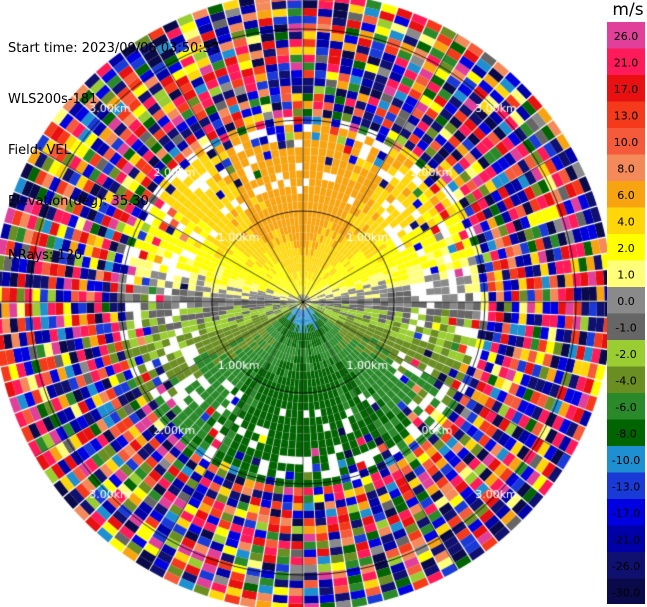 This screenshot has width=647, height=607. I want to click on colorbar-tick-label: -2.0, so click(625, 354).